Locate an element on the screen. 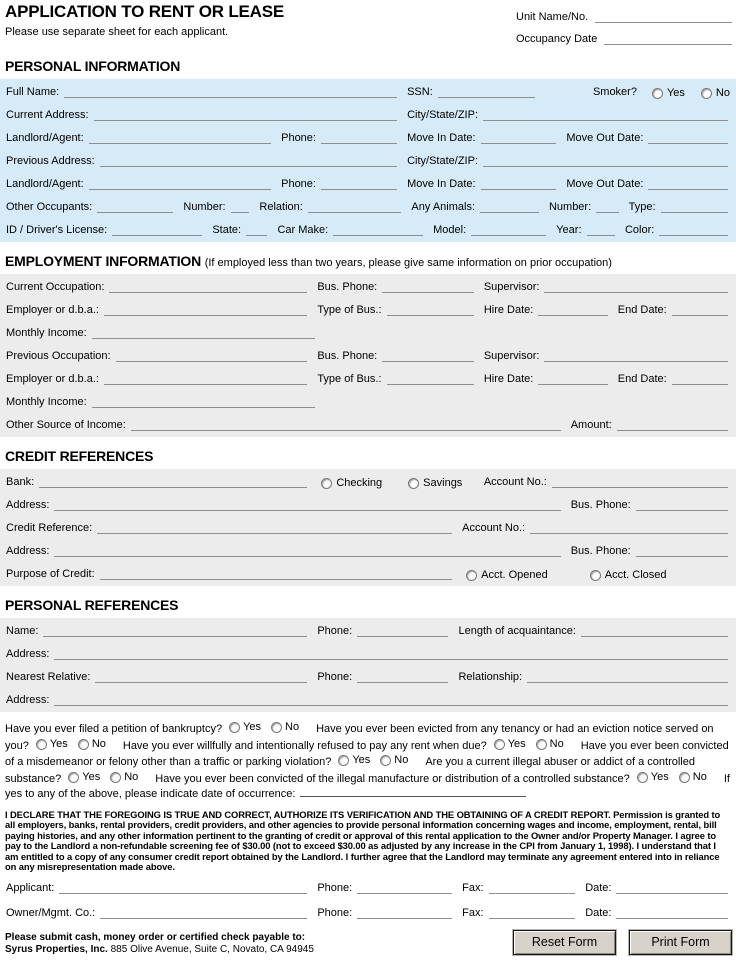 The image size is (736, 960). reset-form-button: Reset Form is located at coordinates (564, 942).